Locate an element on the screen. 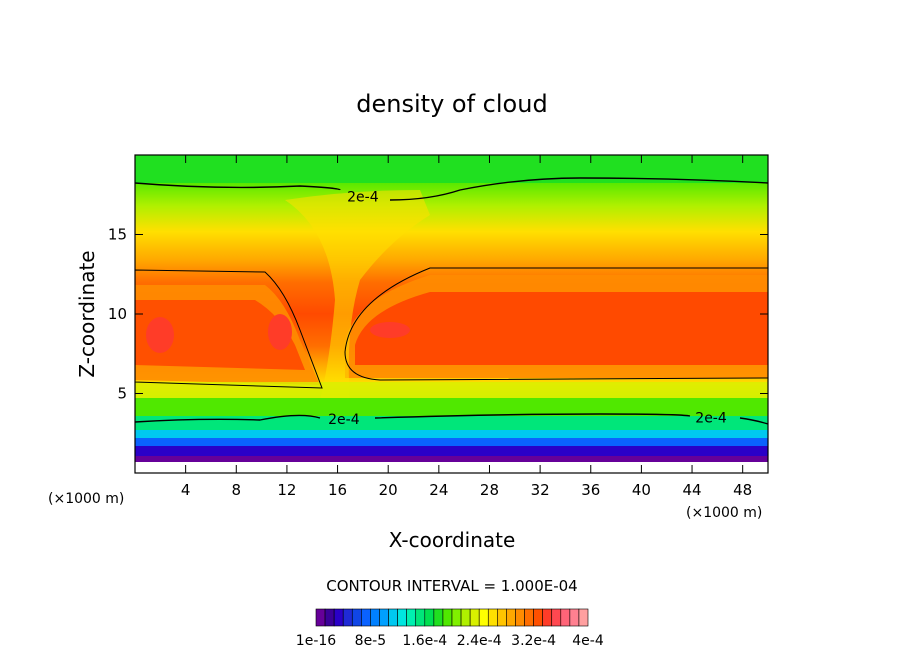  chart-title: density of cloud is located at coordinates (451, 104).